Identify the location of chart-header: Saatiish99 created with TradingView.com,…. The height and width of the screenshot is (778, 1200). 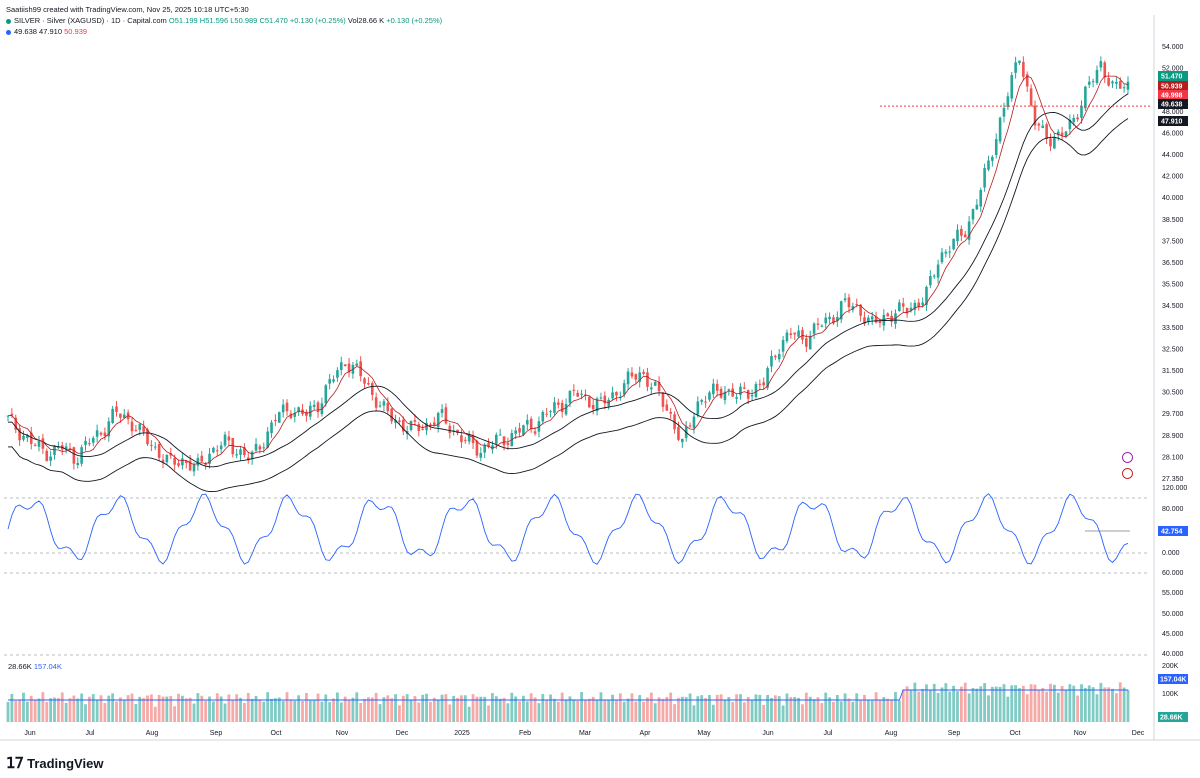
(224, 20).